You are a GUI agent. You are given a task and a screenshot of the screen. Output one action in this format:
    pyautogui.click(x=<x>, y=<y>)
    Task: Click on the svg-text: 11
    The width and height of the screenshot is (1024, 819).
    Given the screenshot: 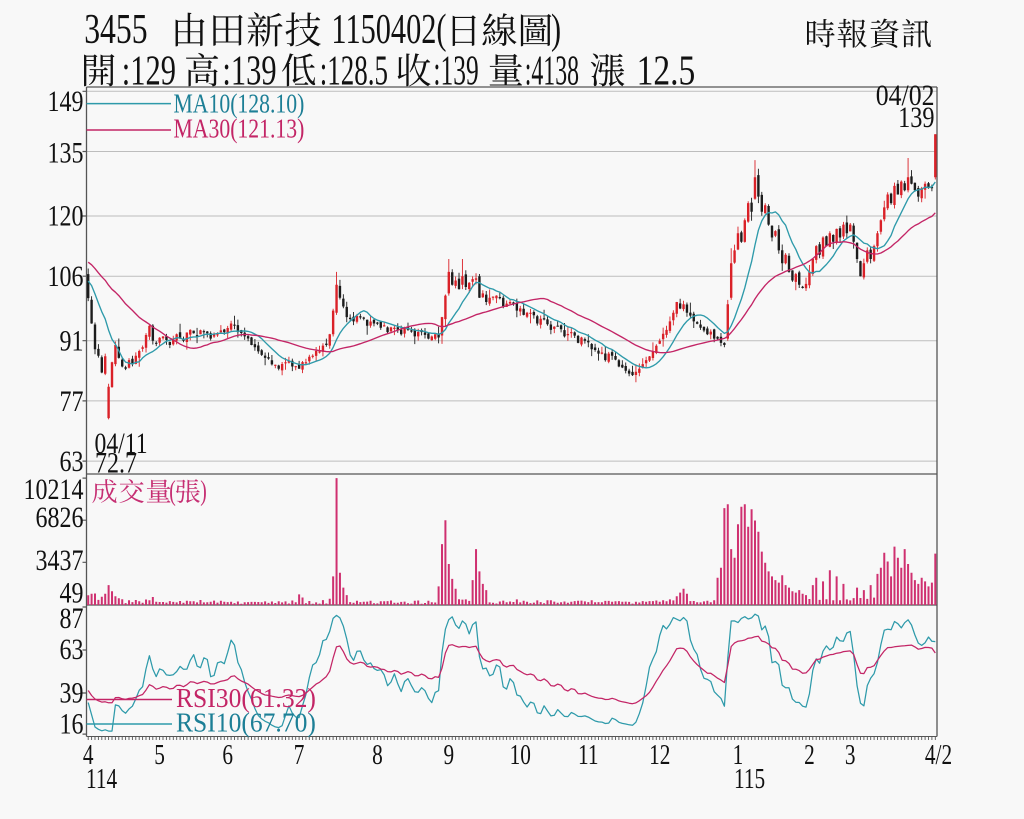 What is the action you would take?
    pyautogui.click(x=588, y=755)
    